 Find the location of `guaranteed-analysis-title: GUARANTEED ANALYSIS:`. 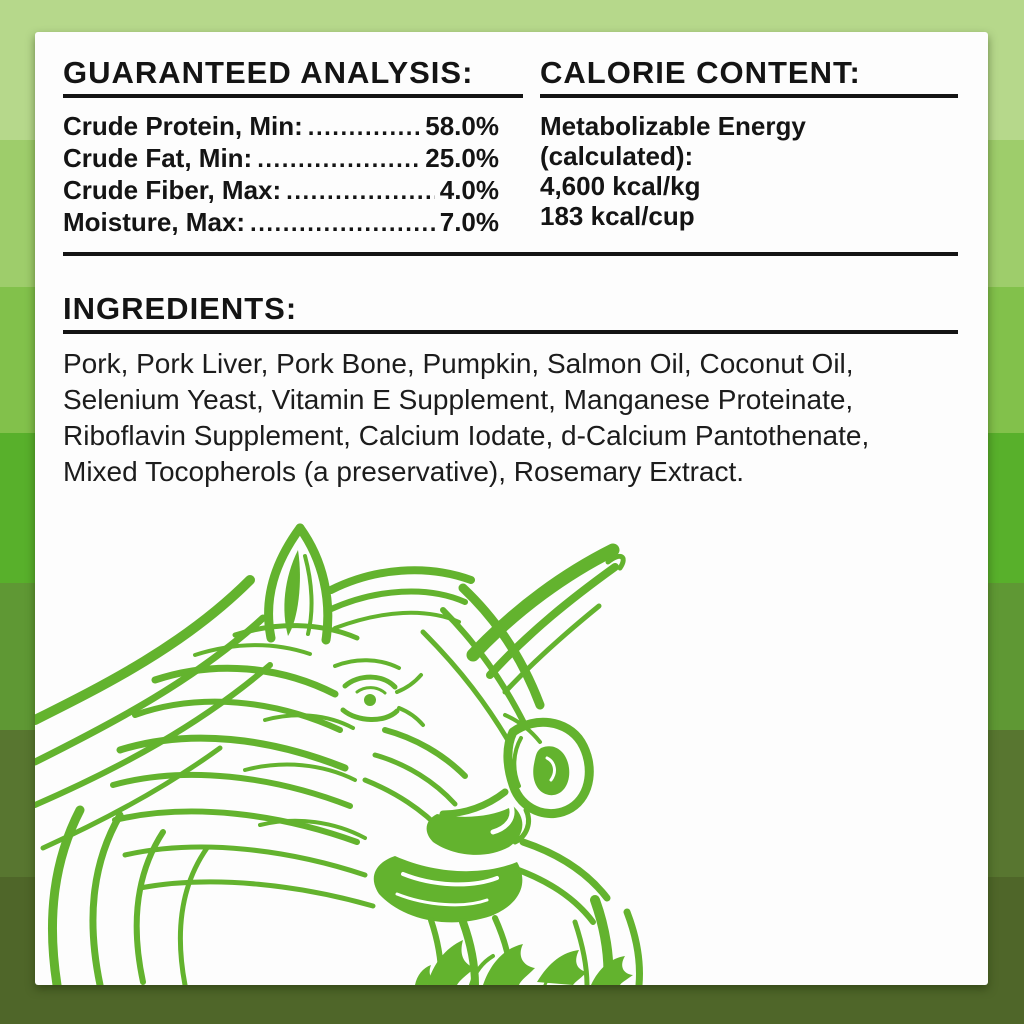

guaranteed-analysis-title: GUARANTEED ANALYSIS: is located at coordinates (268, 72).